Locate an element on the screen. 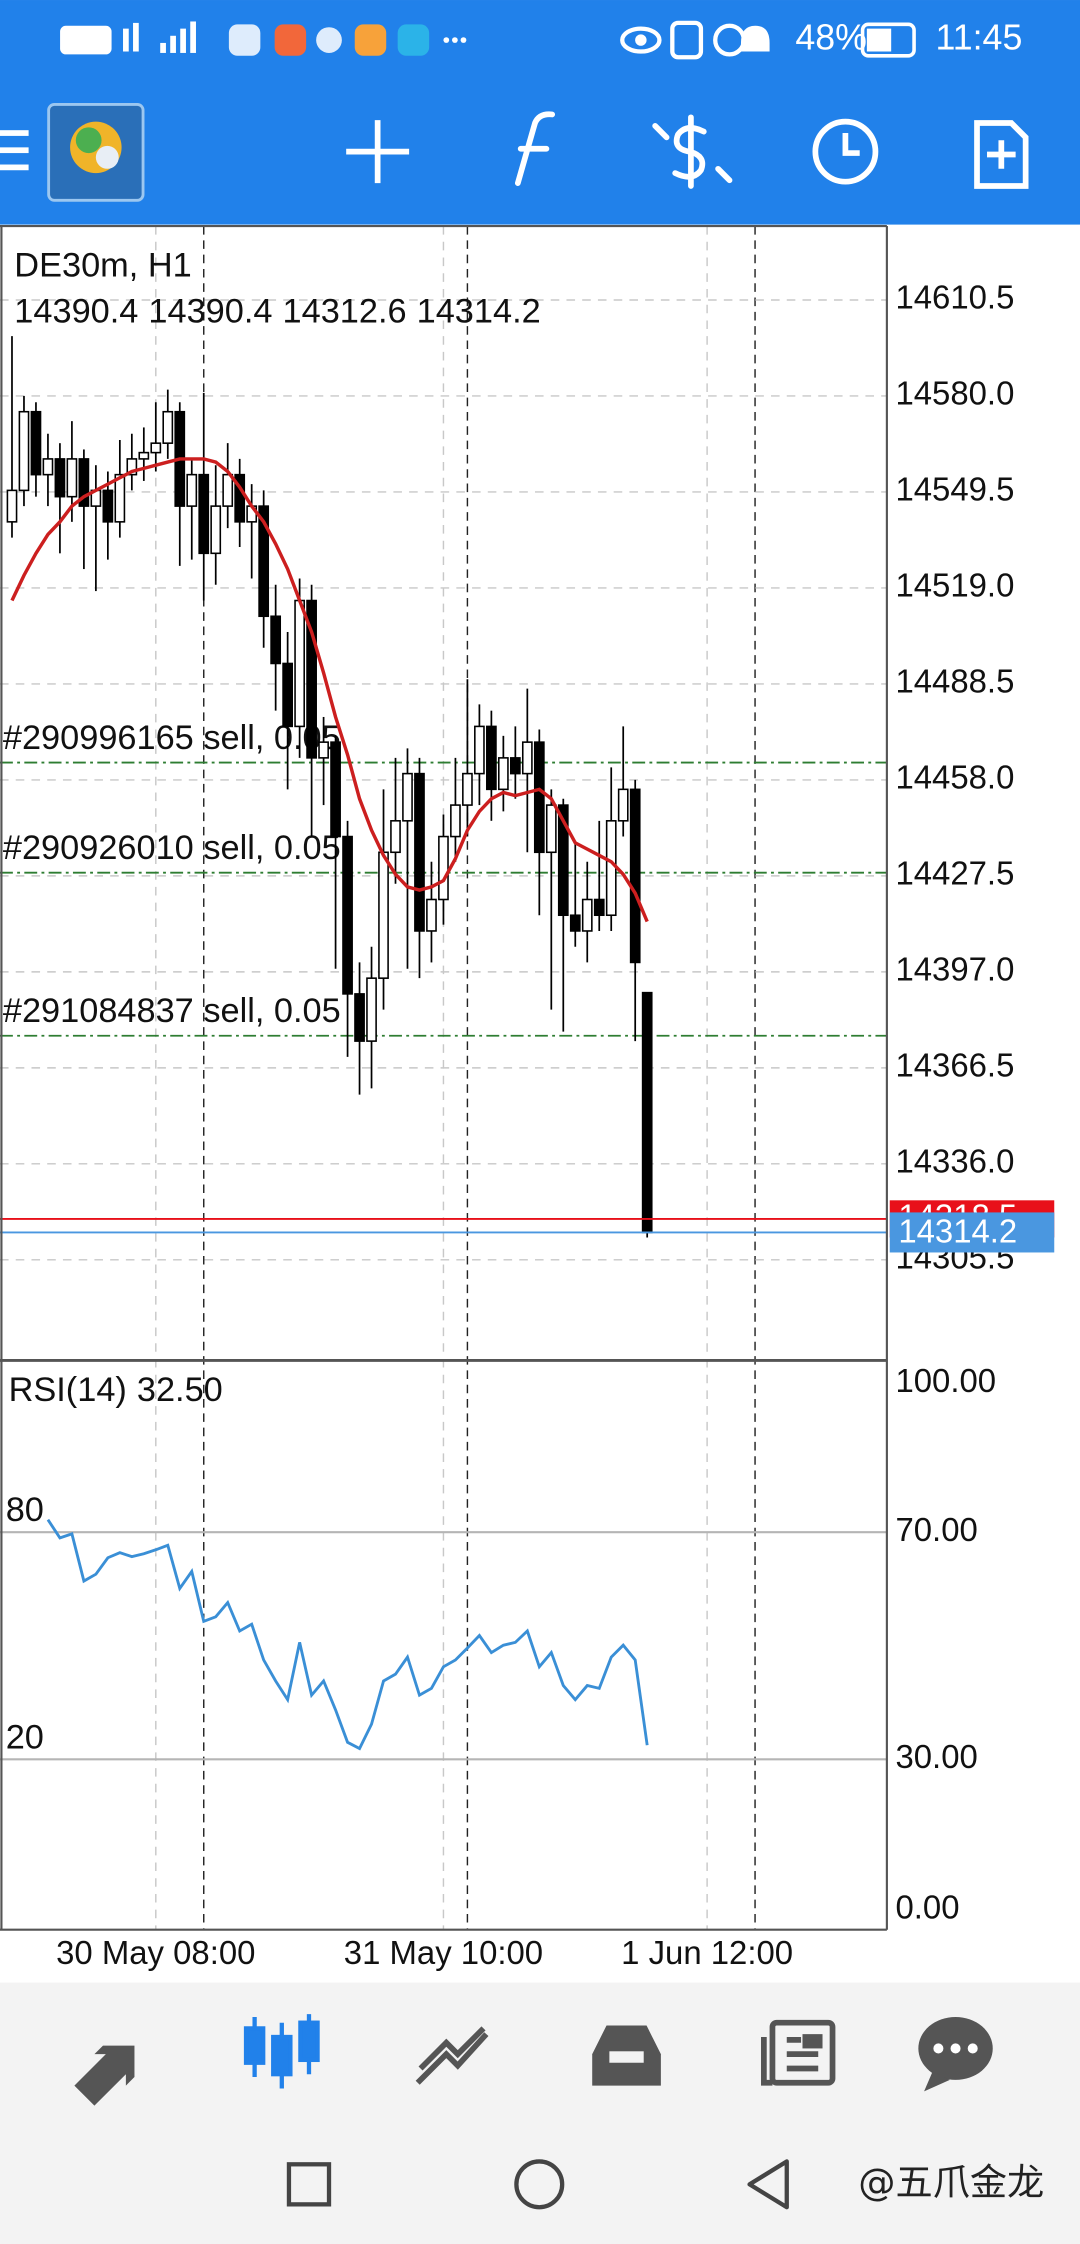 The image size is (1080, 2244). x-tick-label: 31 May 10:00 is located at coordinates (443, 1952).